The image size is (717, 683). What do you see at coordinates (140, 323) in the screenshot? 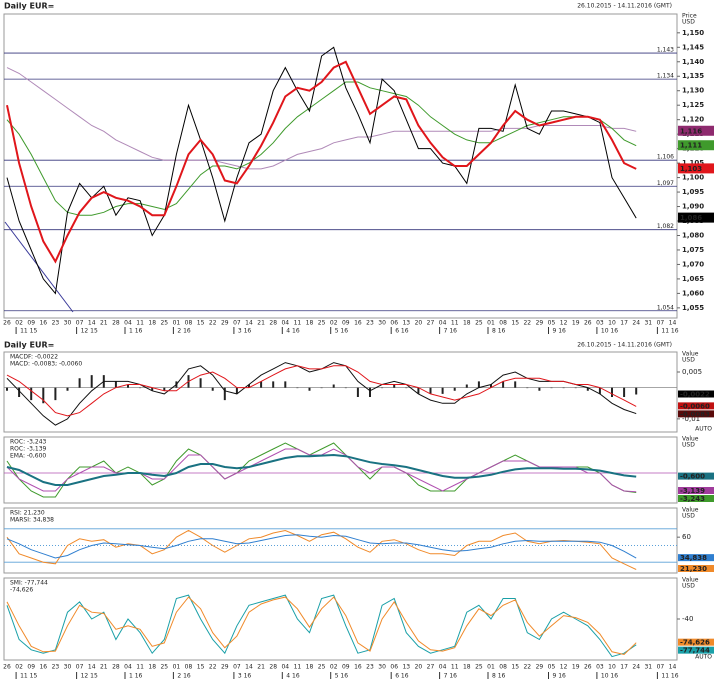
I see `x-tick-label: 11` at bounding box center [140, 323].